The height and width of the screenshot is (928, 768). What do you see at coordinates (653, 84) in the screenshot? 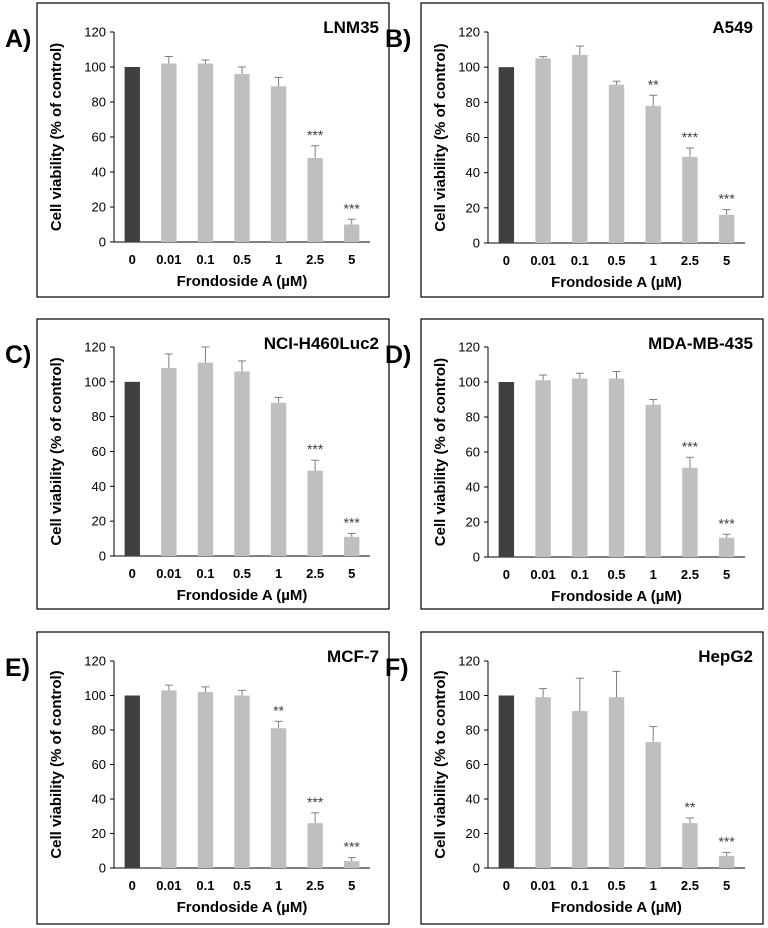
I see `significance-label: **` at bounding box center [653, 84].